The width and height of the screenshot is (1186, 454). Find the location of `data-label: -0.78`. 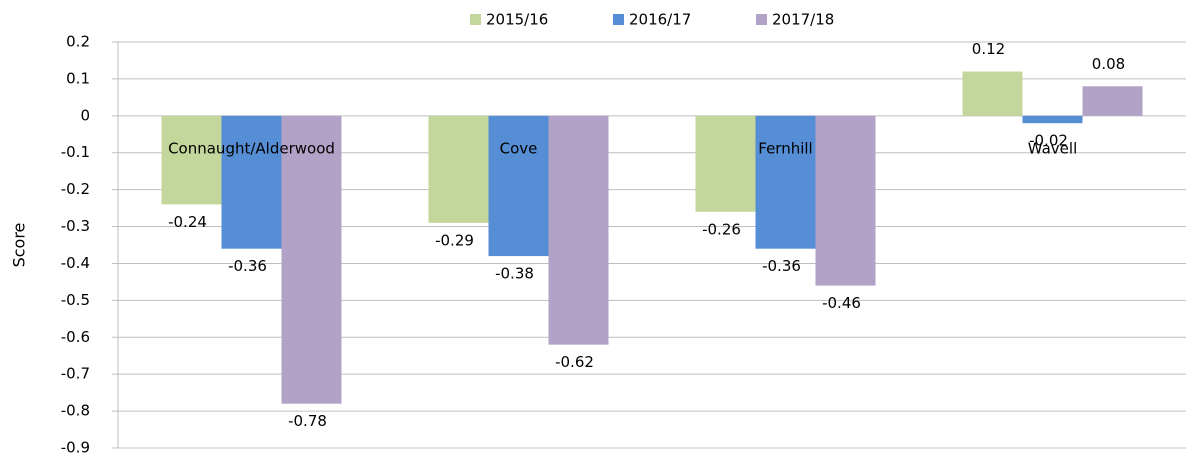

data-label: -0.78 is located at coordinates (307, 421).